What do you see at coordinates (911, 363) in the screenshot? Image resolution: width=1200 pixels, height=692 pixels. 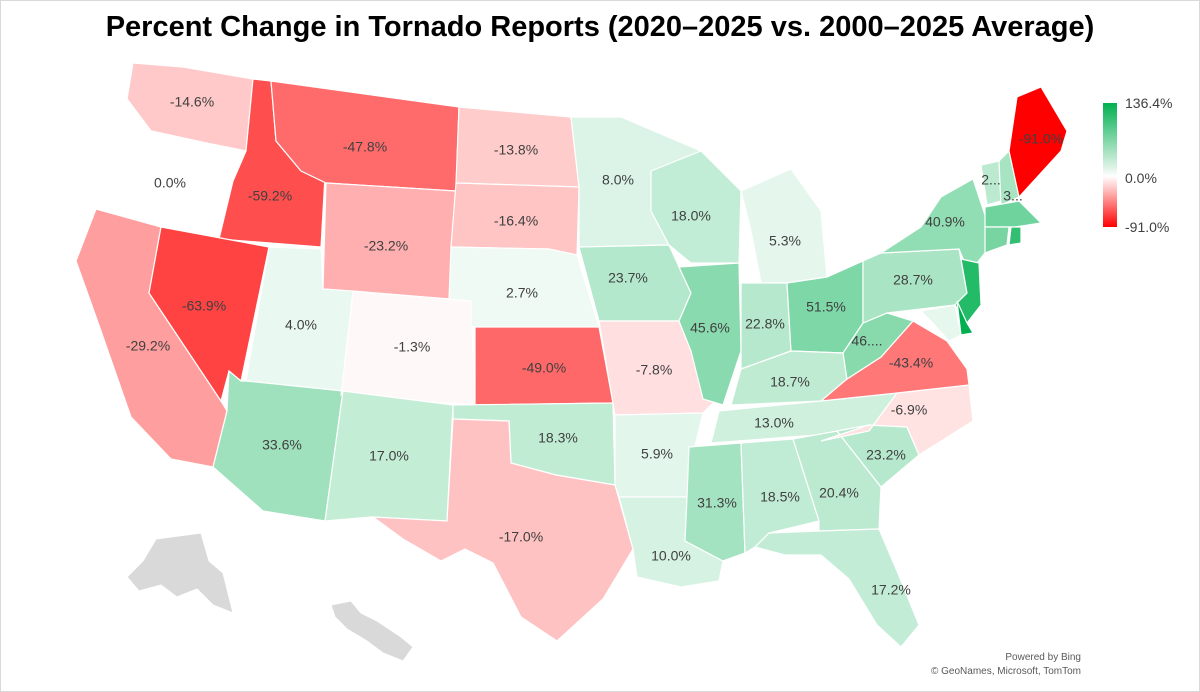 I see `state-label-virginia: -43.4%` at bounding box center [911, 363].